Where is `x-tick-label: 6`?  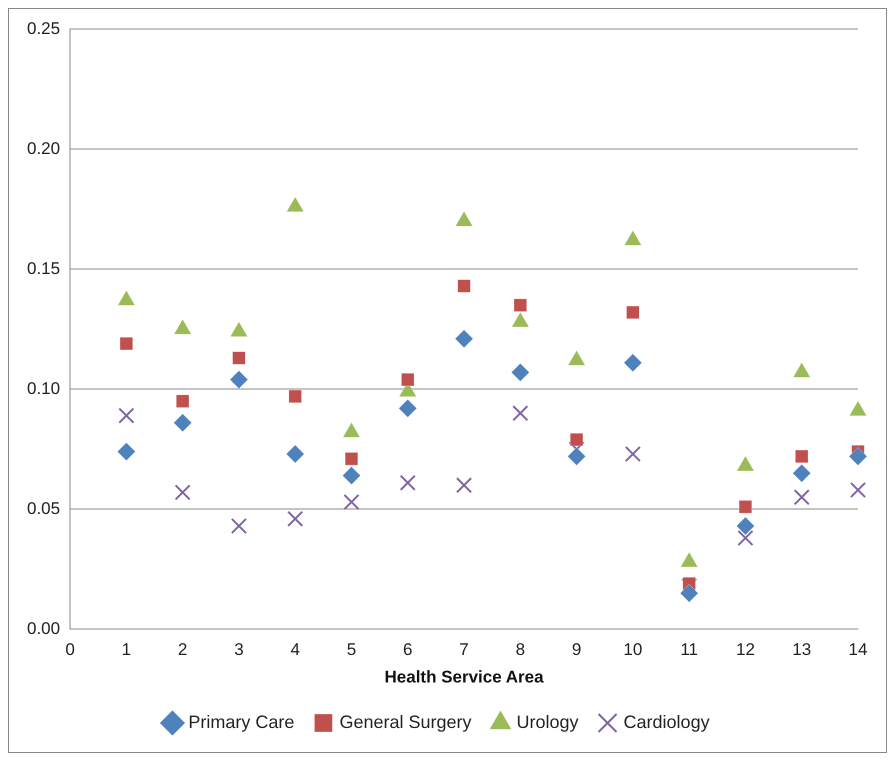
x-tick-label: 6 is located at coordinates (407, 650).